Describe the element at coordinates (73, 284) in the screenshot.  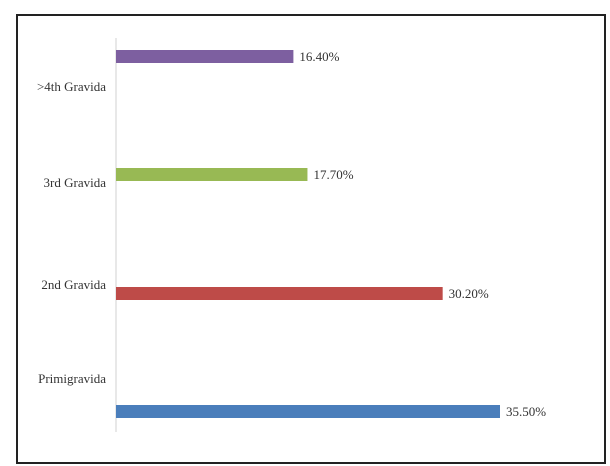
I see `category-label-2nd-gravida: 2nd Gravida` at that location.